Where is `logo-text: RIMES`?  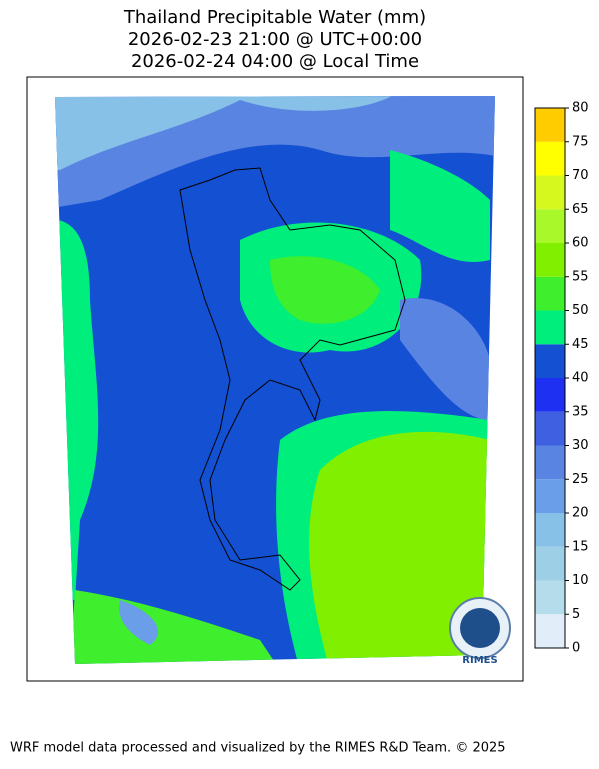
logo-text: RIMES is located at coordinates (479, 660).